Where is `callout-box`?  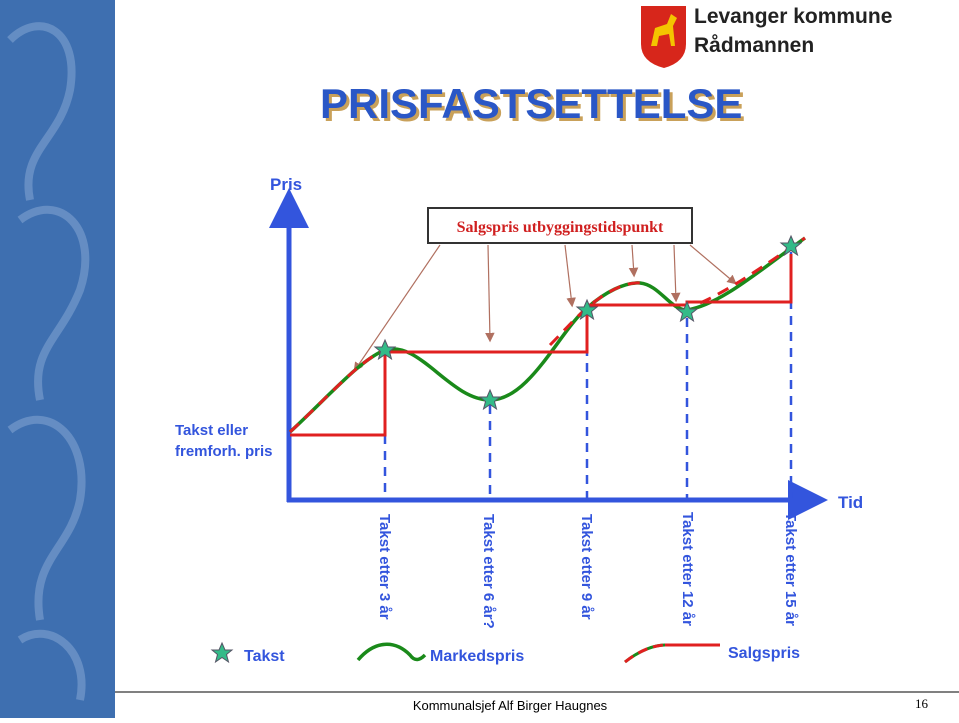
callout-box is located at coordinates (560, 225).